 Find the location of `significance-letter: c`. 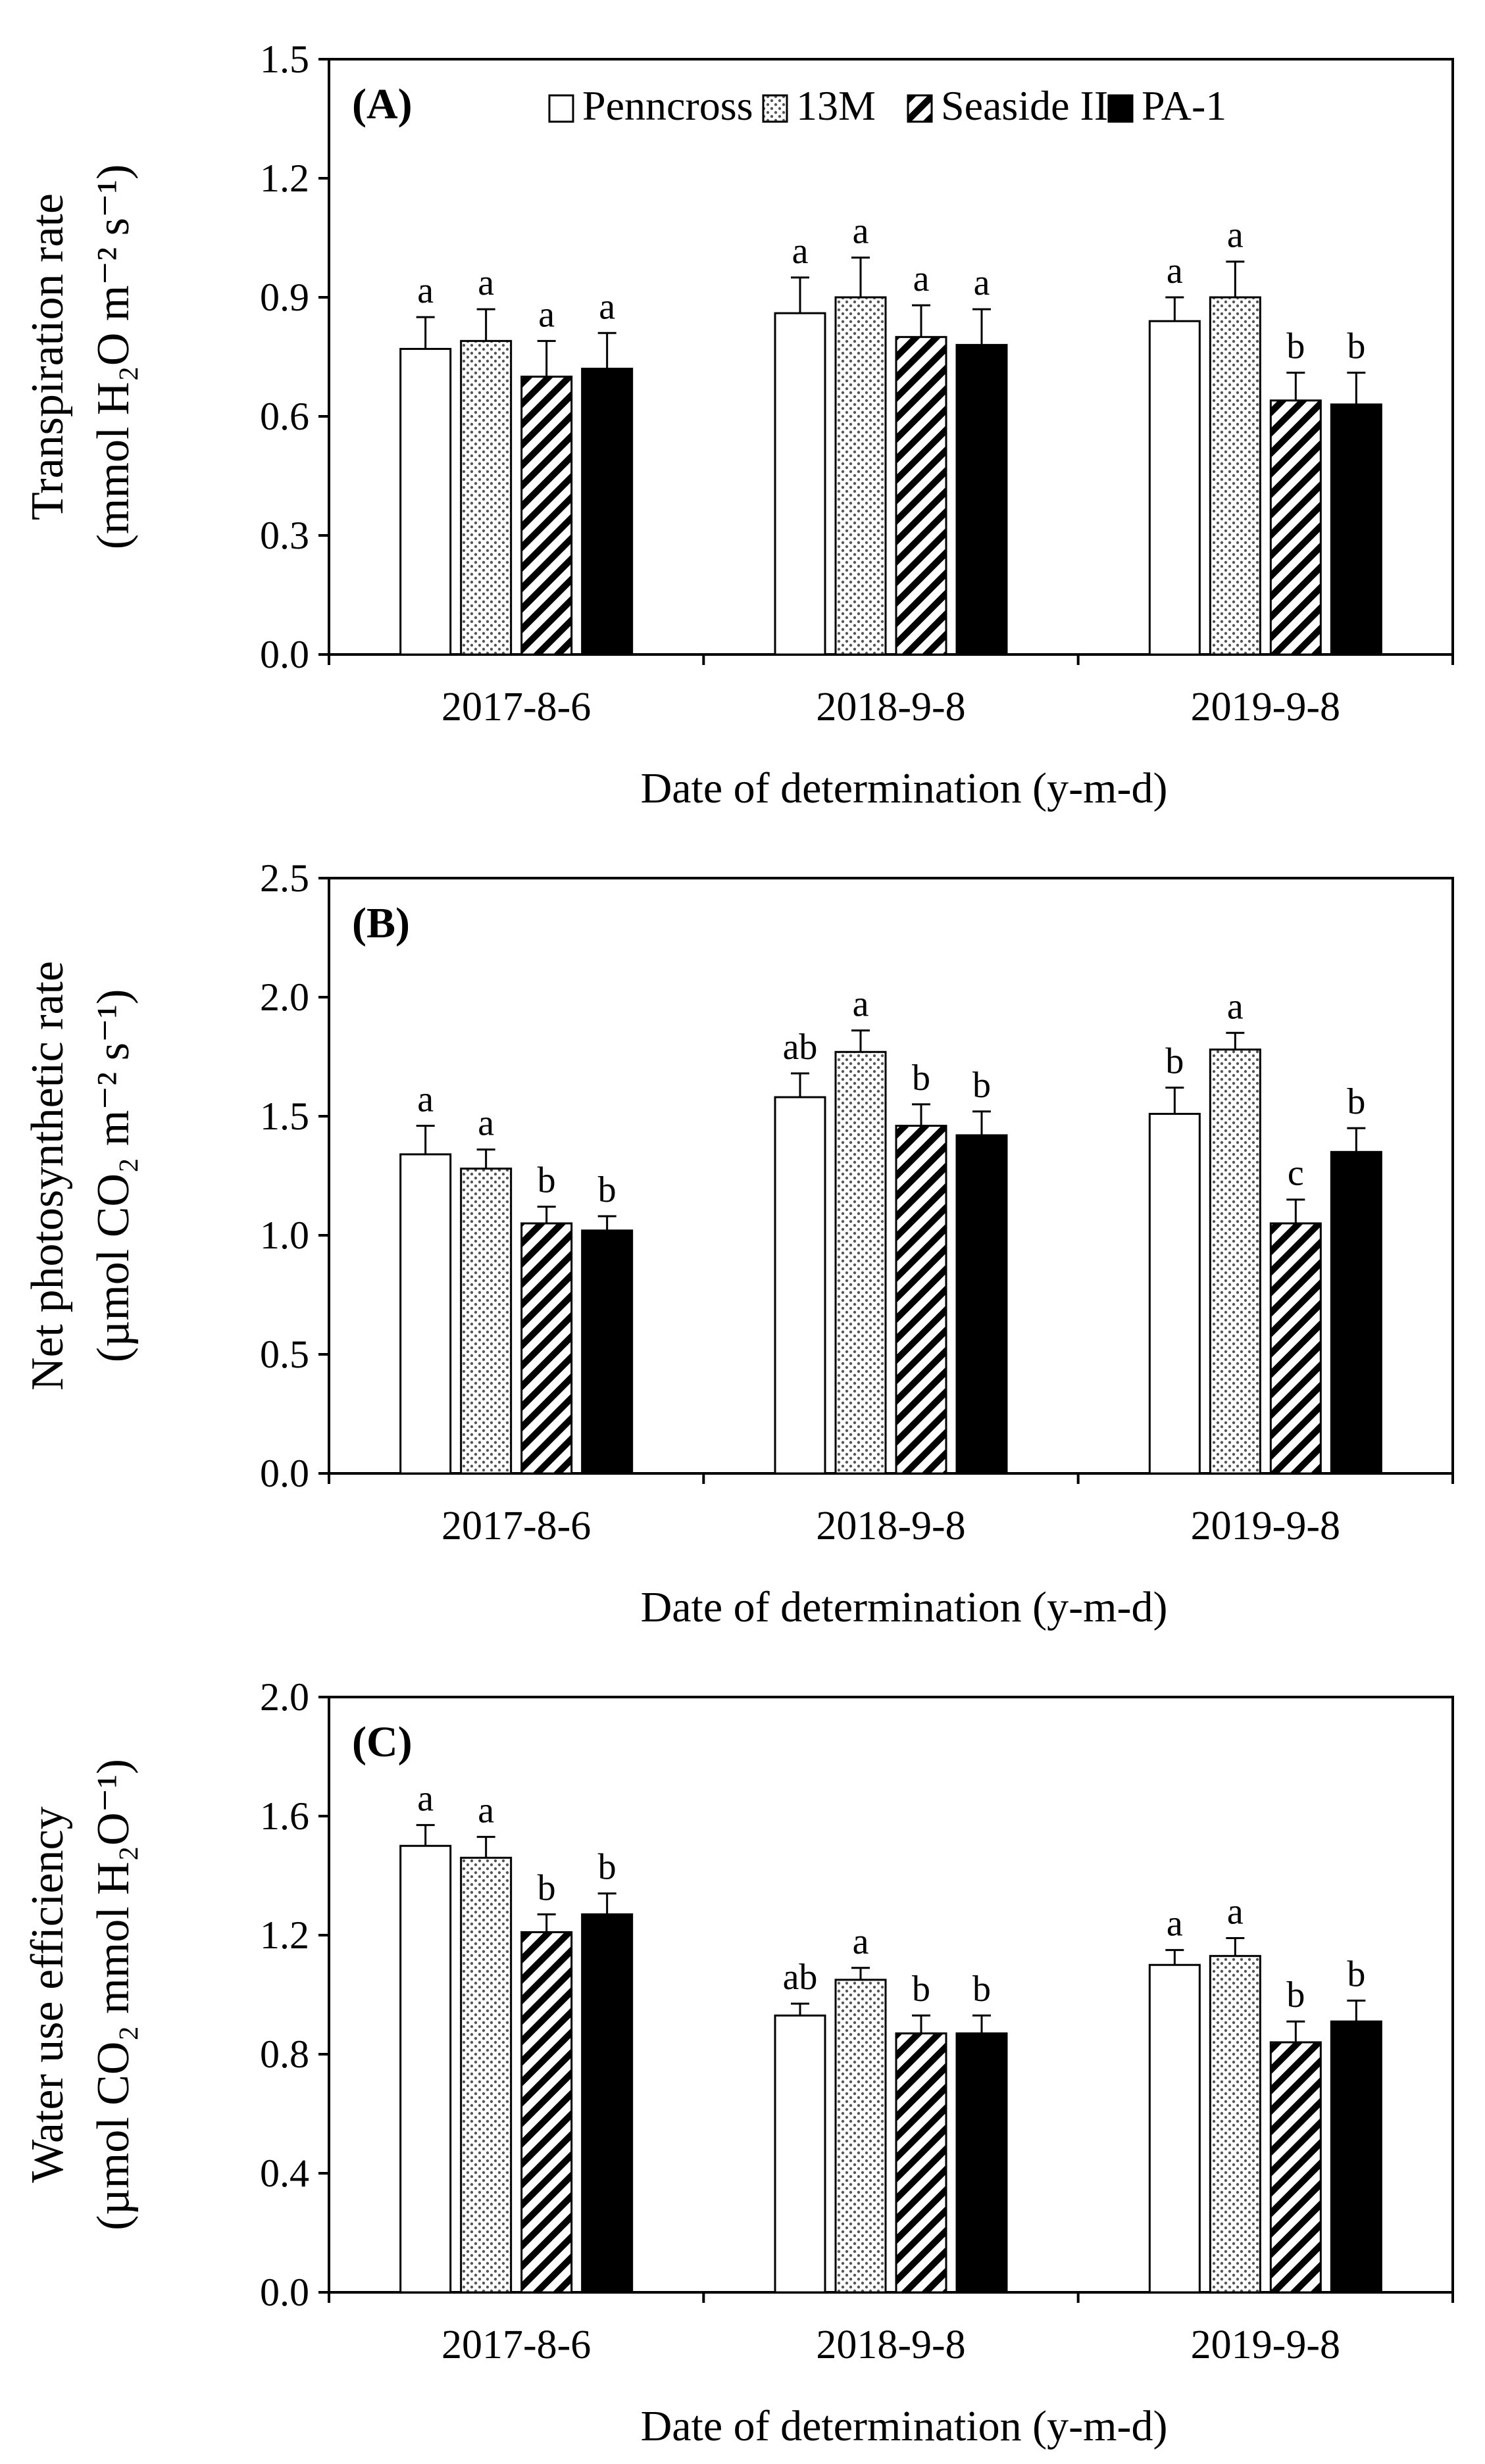

significance-letter: c is located at coordinates (1296, 1173).